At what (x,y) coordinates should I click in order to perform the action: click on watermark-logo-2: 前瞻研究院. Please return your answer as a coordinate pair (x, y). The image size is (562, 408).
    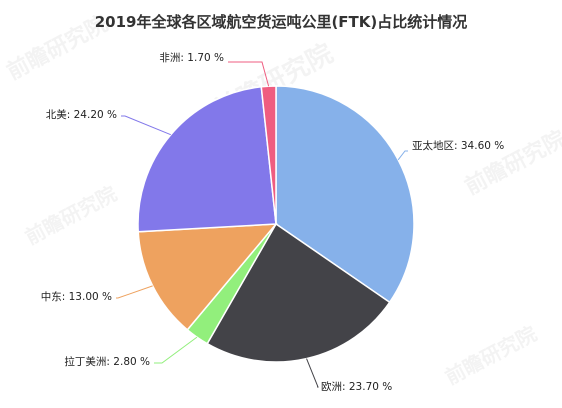
    Looking at the image, I should click on (511, 163).